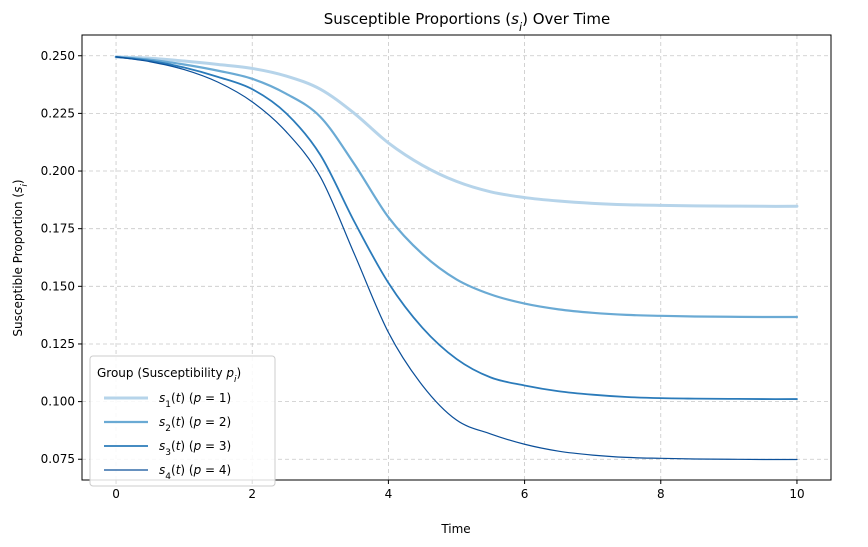 The image size is (868, 547). I want to click on chart-title: Susceptible Proportions (si) Over Time, so click(467, 22).